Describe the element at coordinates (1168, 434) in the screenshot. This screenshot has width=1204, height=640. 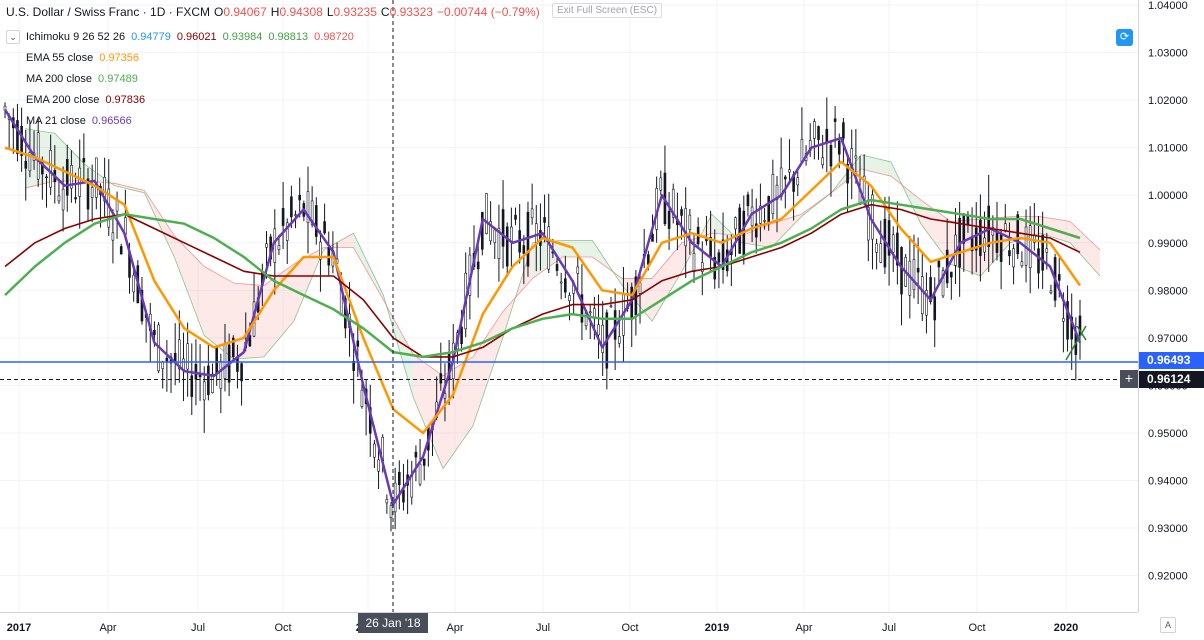
I see `price-tick-label: 0.95000` at that location.